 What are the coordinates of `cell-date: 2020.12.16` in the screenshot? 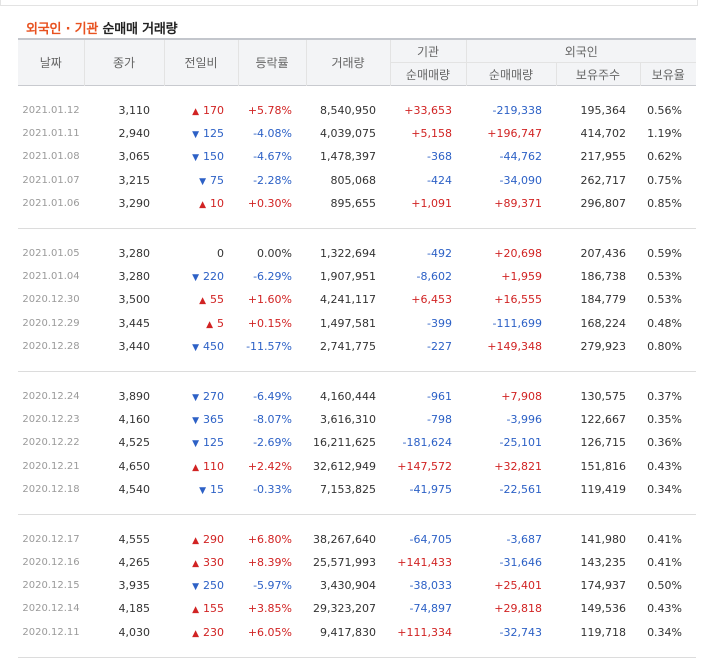 It's located at (51, 563).